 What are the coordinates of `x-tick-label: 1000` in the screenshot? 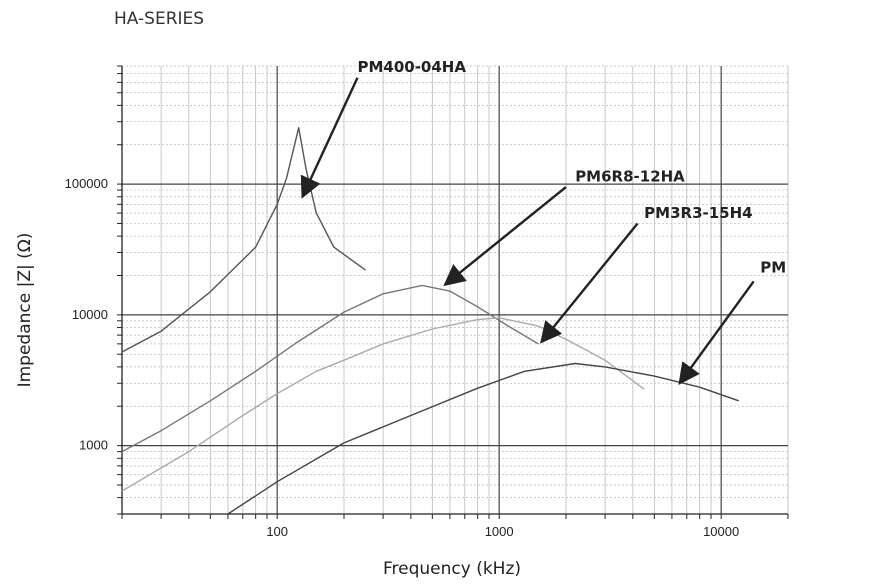 It's located at (499, 531).